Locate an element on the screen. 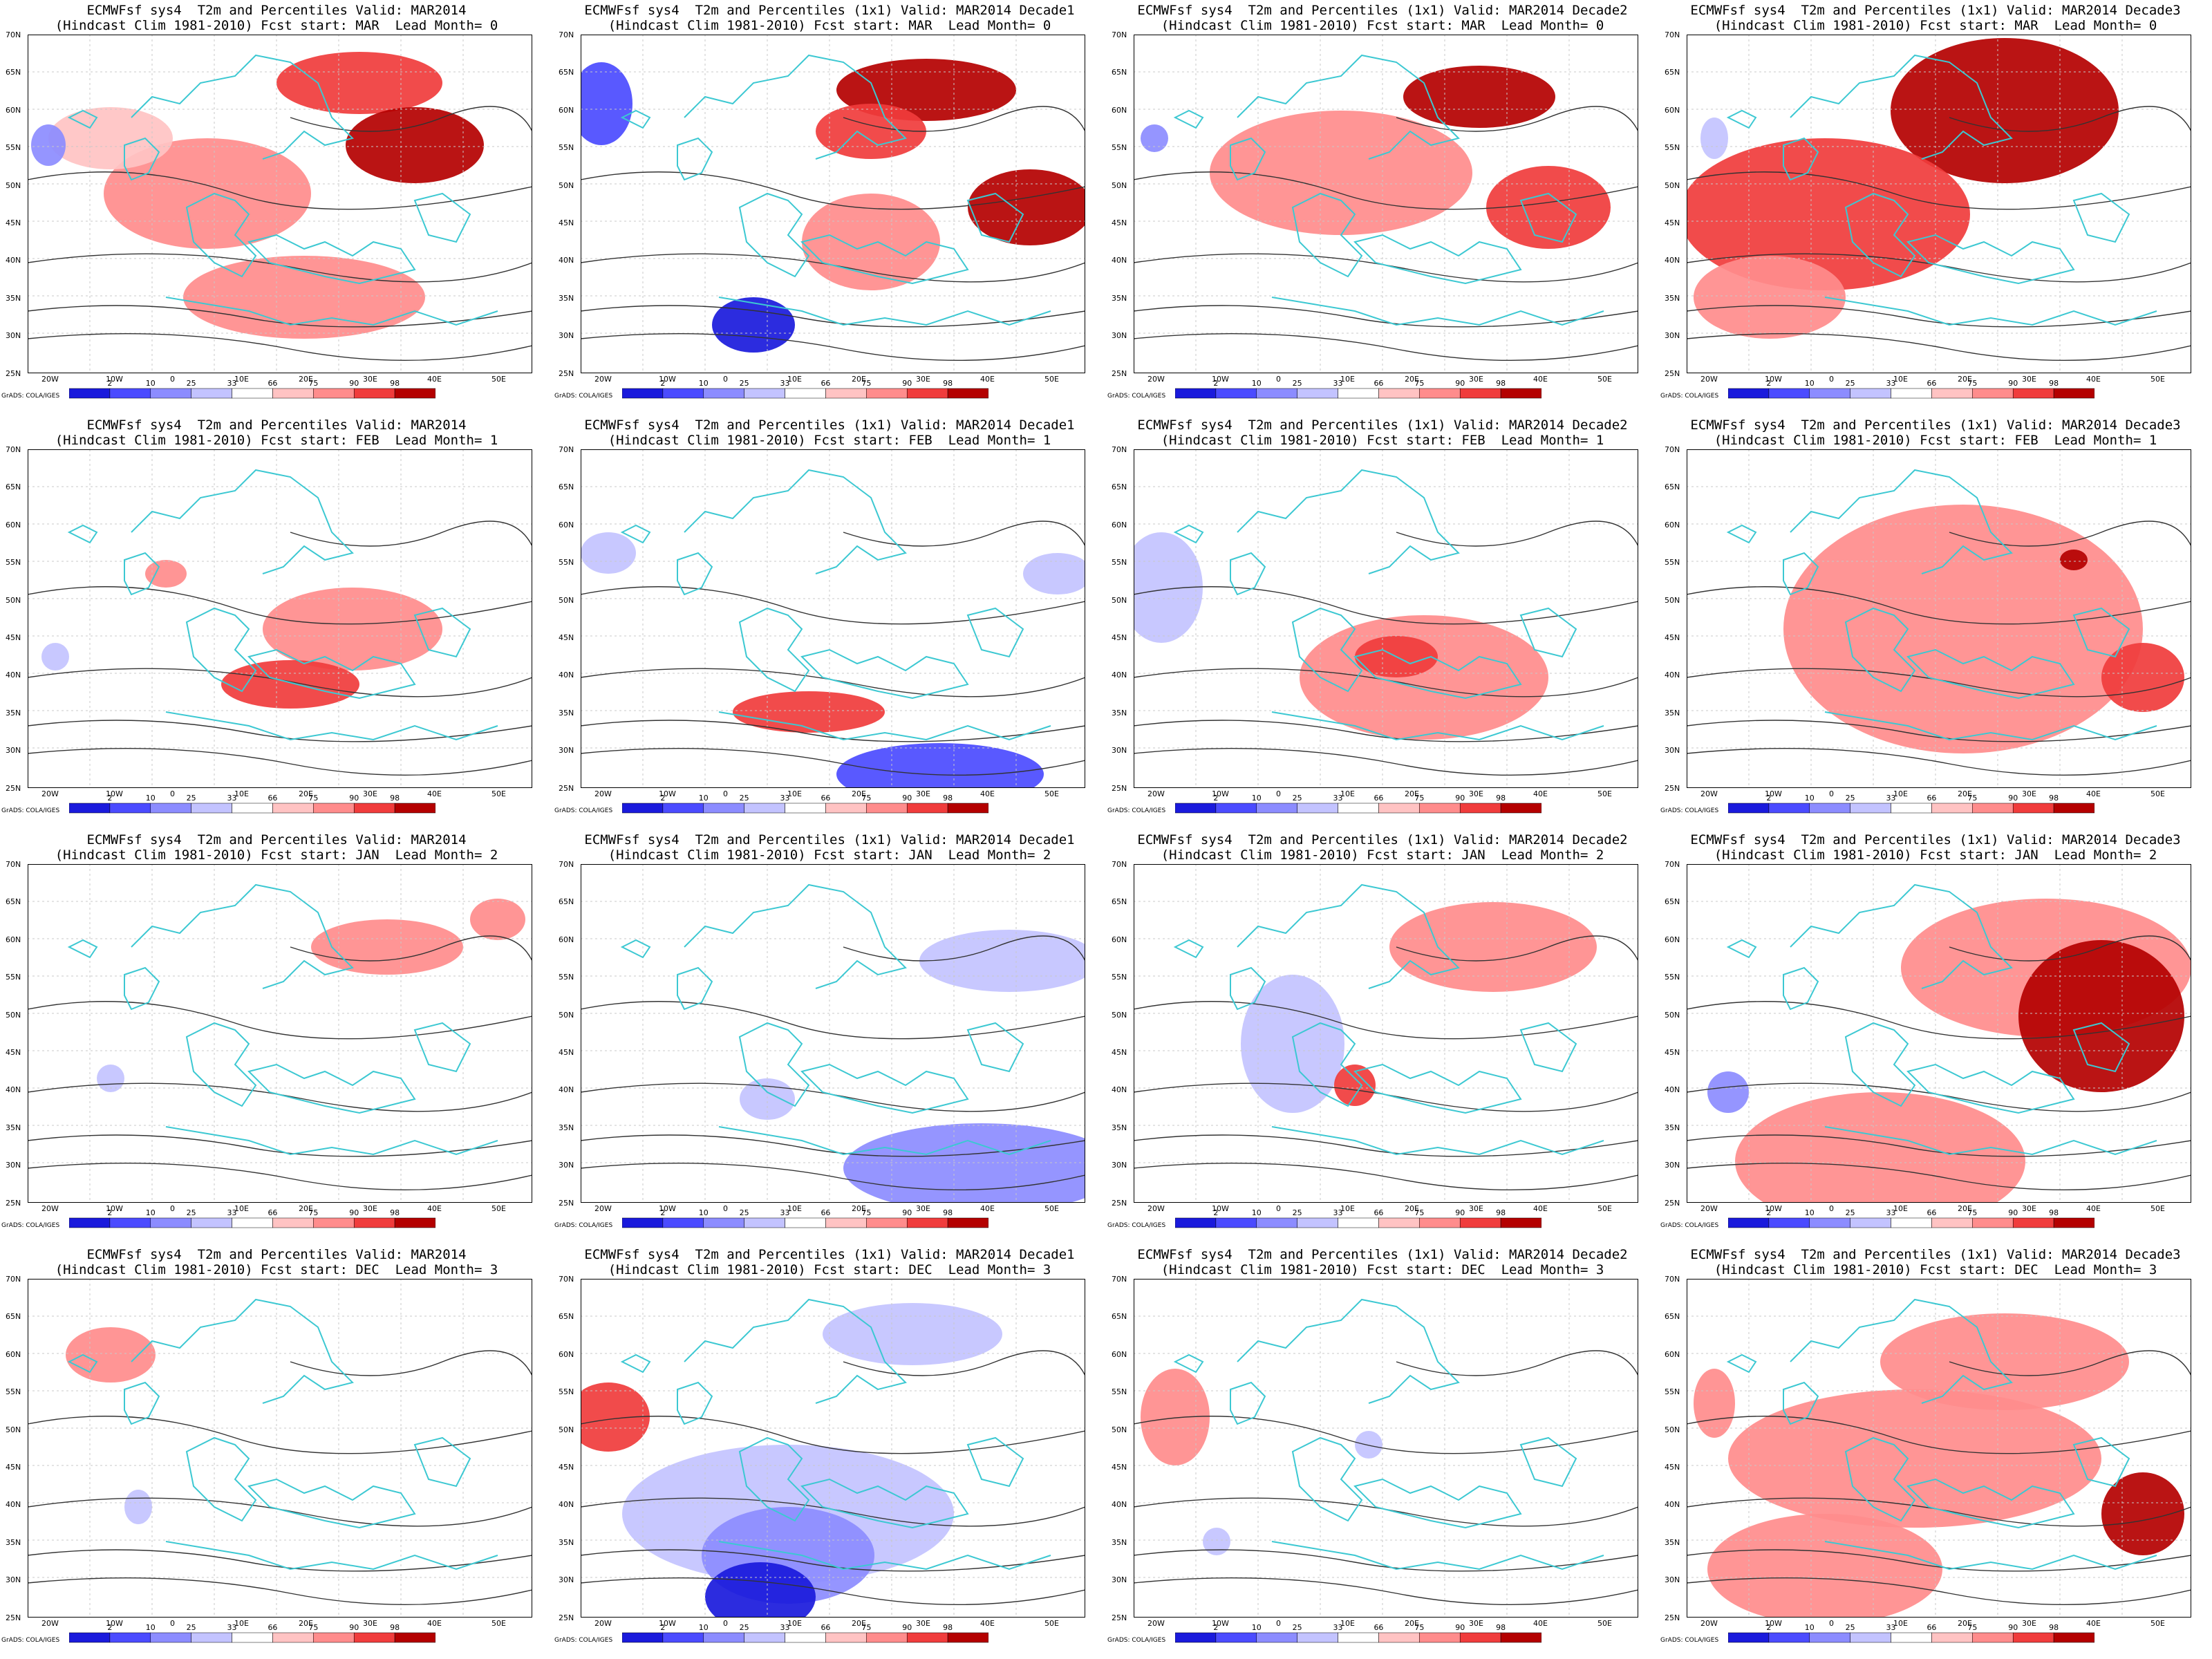  latitude-label: 70N is located at coordinates (13, 864).